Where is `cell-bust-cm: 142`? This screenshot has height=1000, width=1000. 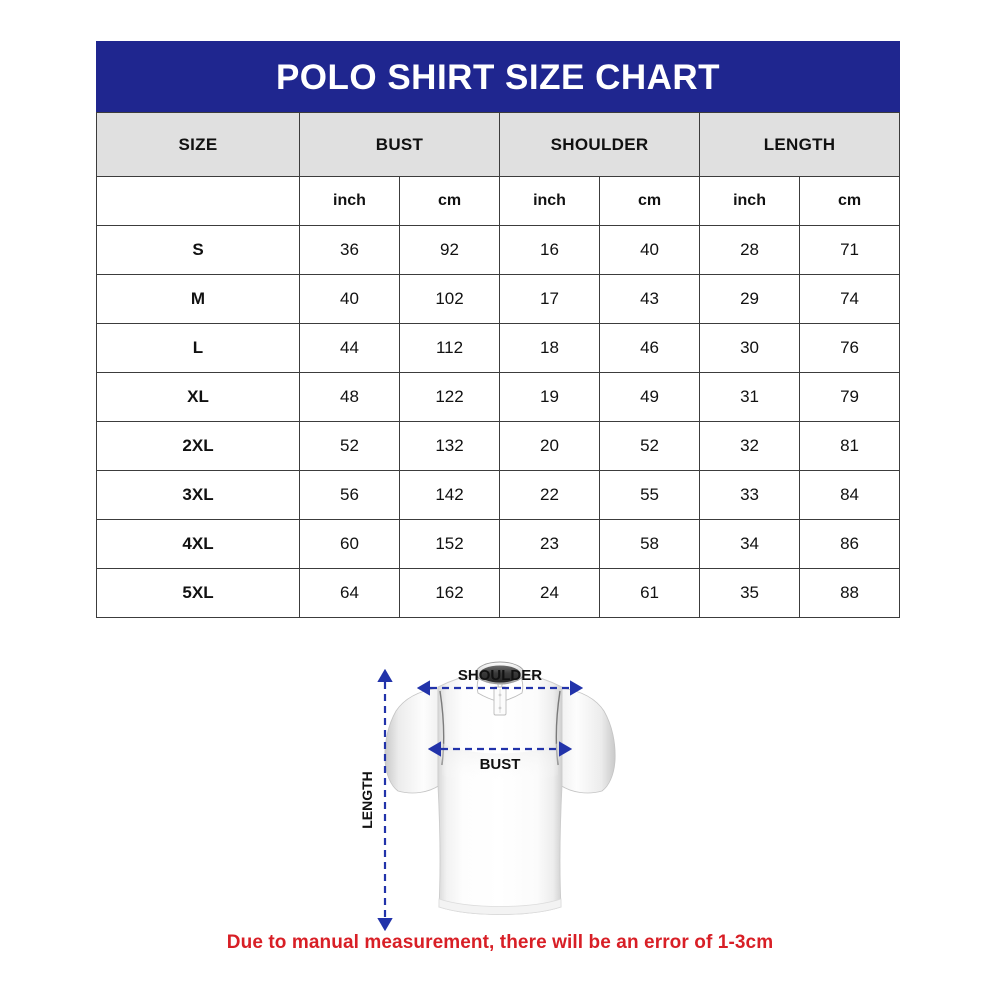 cell-bust-cm: 142 is located at coordinates (449, 495).